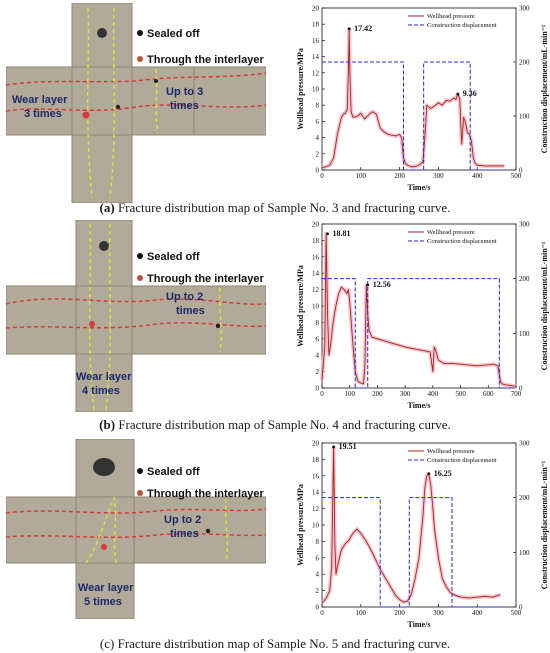 This screenshot has height=653, width=550. I want to click on y-left-tick-label: 4, so click(318, 575).